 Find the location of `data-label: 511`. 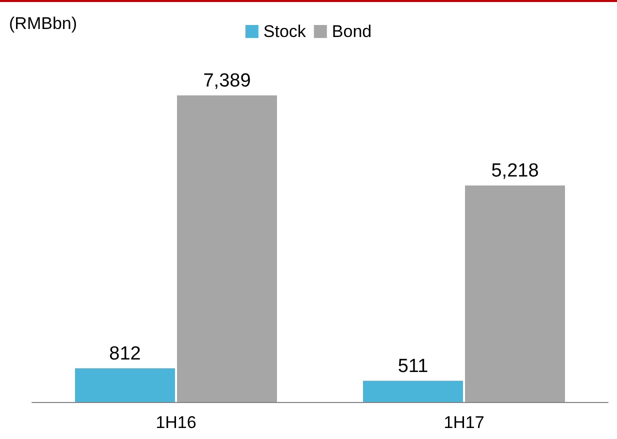

data-label: 511 is located at coordinates (413, 366).